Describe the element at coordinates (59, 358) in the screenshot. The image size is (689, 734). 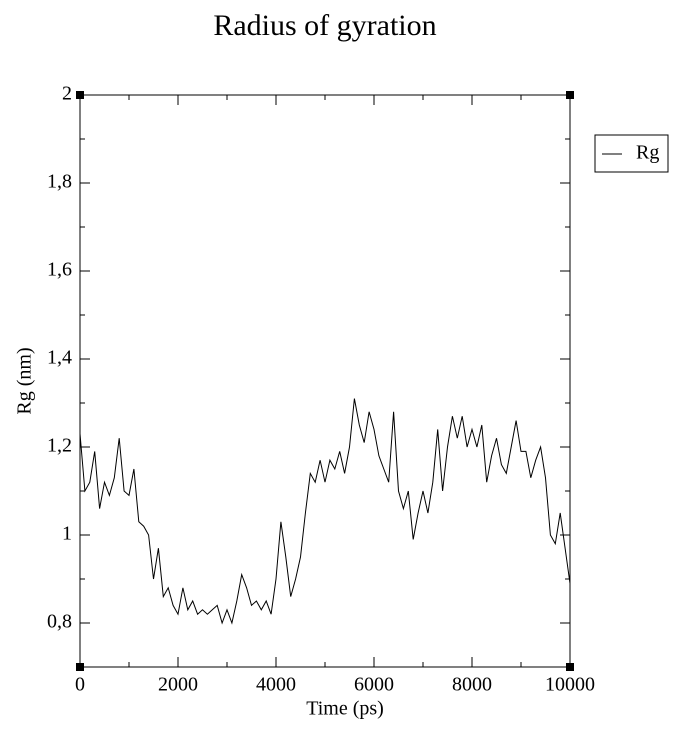
I see `y-tick-label: 1,4` at that location.